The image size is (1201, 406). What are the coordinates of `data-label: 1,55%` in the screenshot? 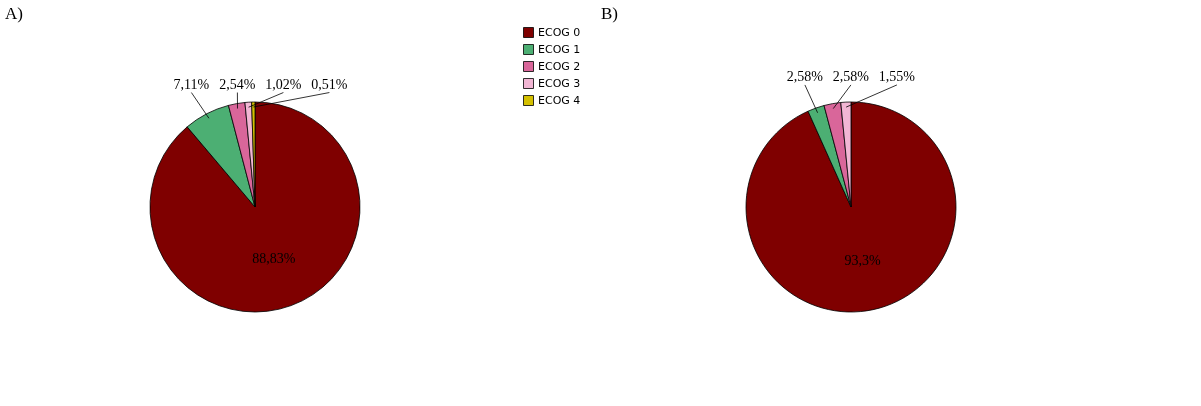 It's located at (897, 76).